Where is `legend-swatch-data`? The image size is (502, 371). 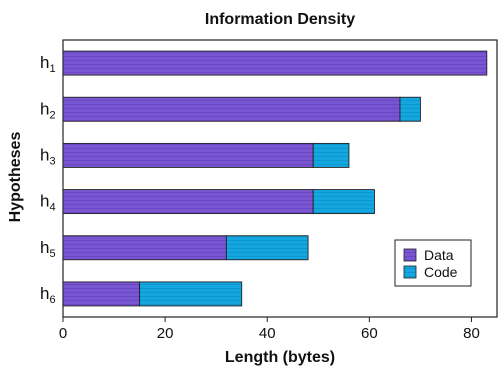
legend-swatch-data is located at coordinates (410, 255).